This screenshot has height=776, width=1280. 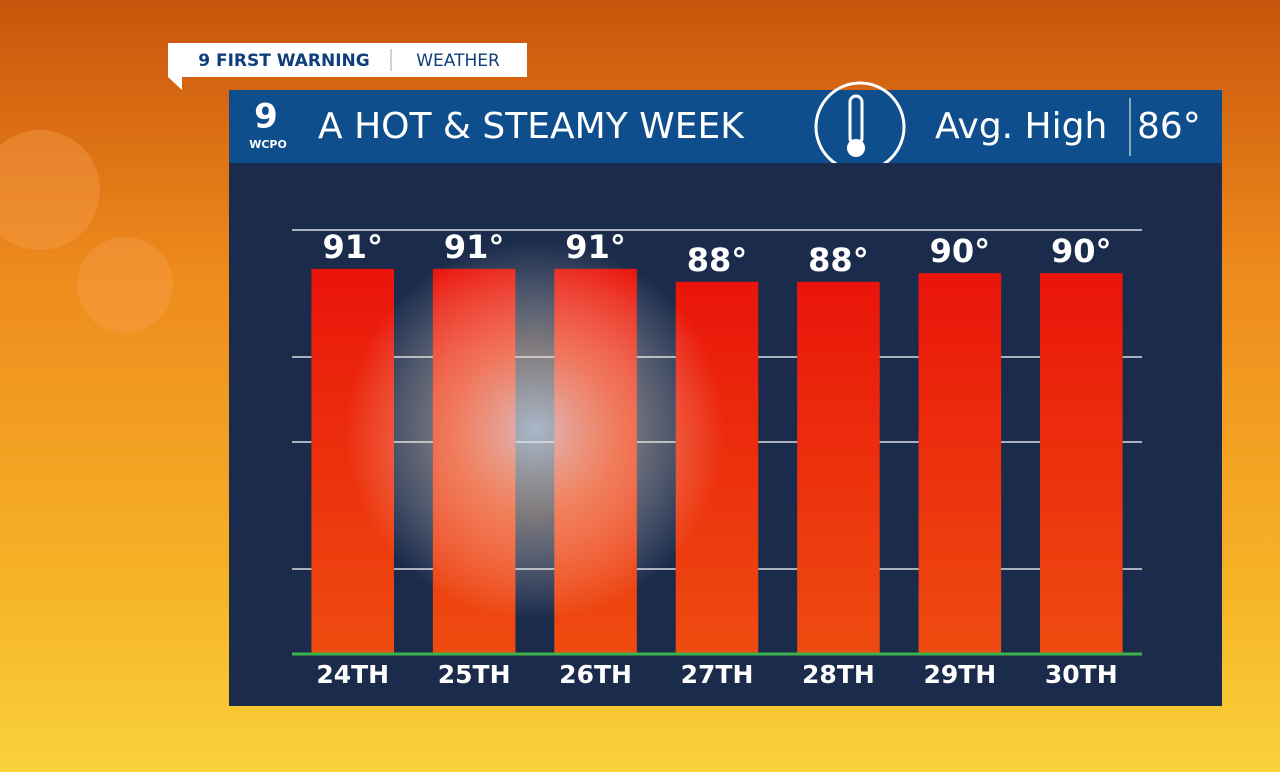 I want to click on title: A HOT & STEAMY WEEK, so click(x=531, y=126).